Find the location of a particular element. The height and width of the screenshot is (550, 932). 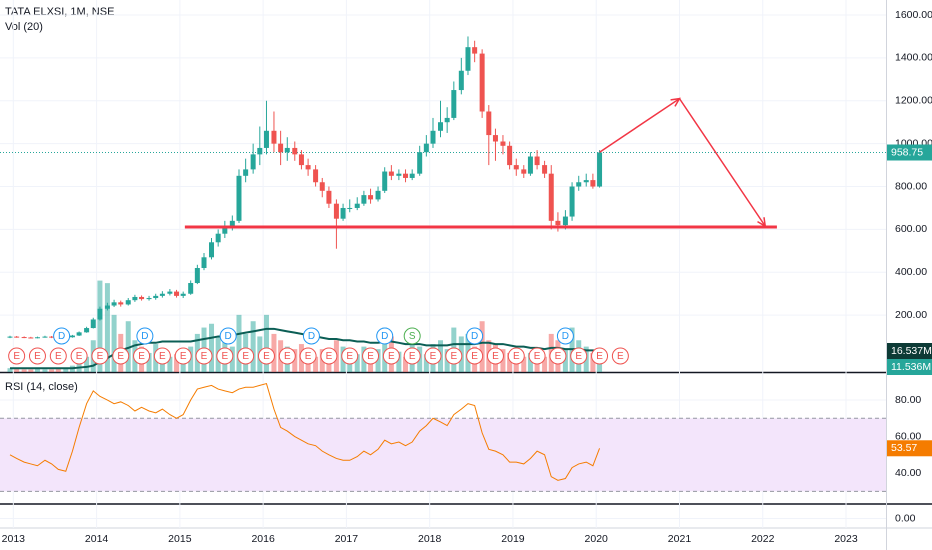

rsi-tick-label: 60.00 is located at coordinates (908, 436).